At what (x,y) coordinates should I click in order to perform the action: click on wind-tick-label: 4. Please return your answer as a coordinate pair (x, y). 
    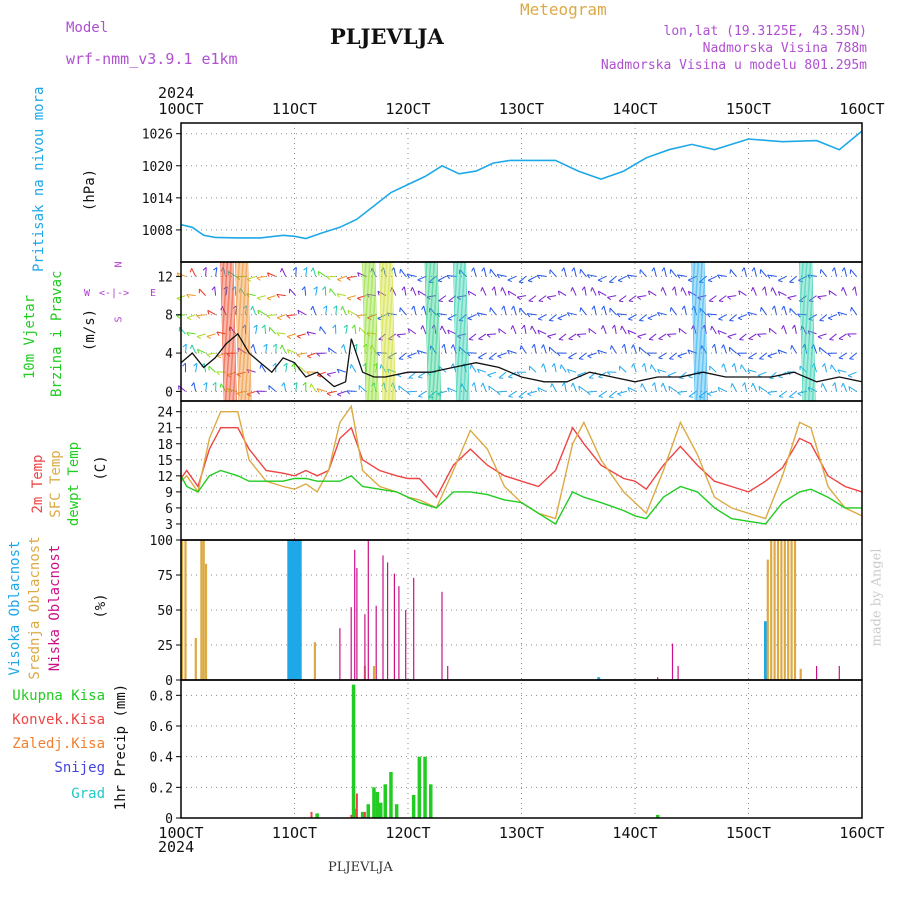
    Looking at the image, I should click on (169, 354).